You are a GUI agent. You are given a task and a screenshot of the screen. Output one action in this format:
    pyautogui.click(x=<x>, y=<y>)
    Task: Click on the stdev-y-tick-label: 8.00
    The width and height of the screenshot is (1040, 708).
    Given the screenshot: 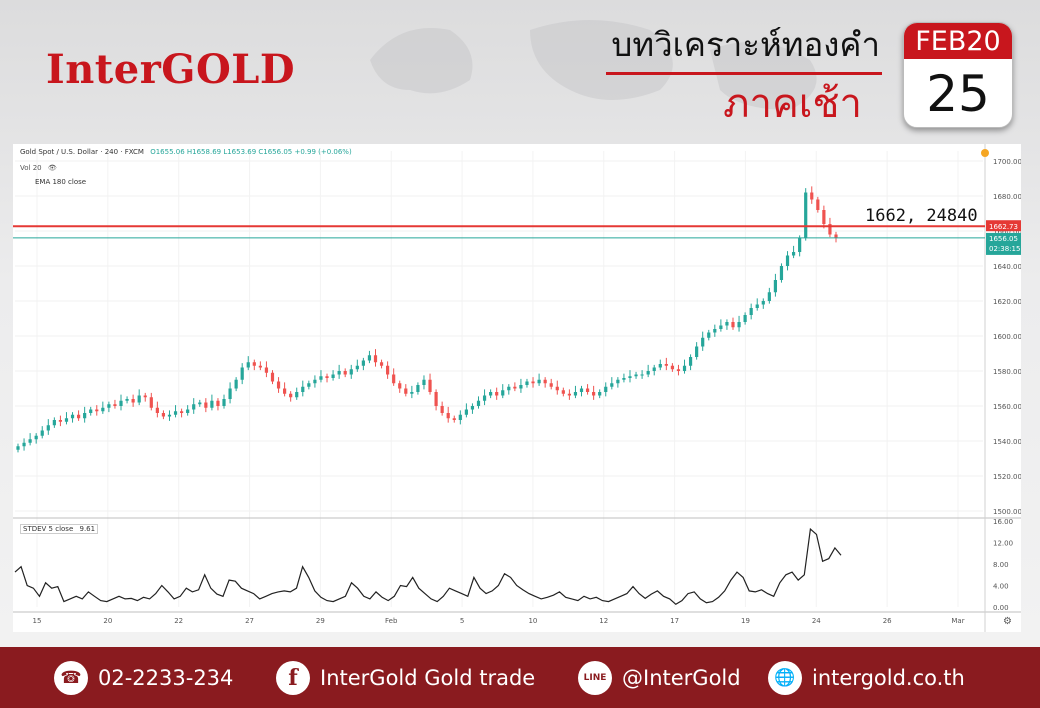 What is the action you would take?
    pyautogui.click(x=1001, y=565)
    